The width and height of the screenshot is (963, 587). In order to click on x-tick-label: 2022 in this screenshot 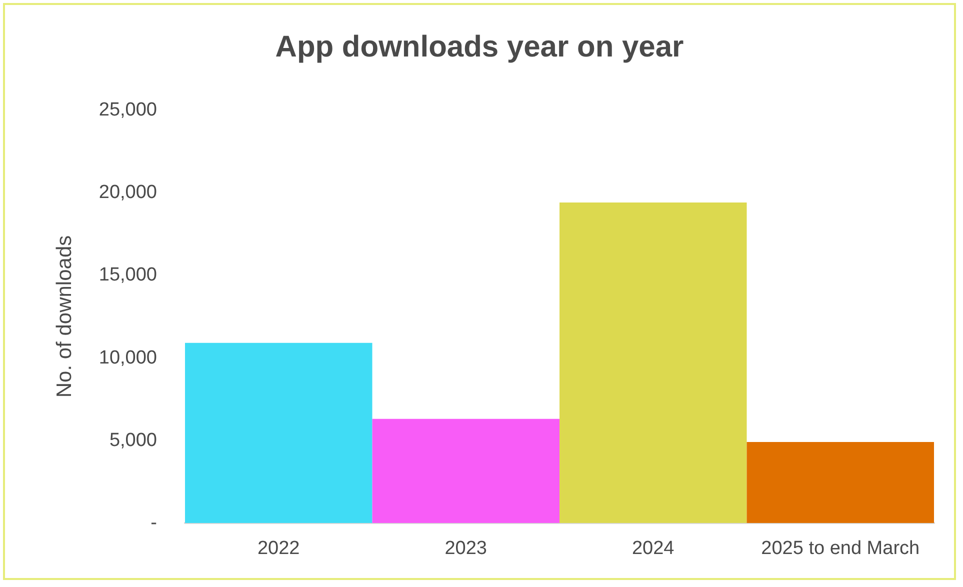, I will do `click(278, 548)`.